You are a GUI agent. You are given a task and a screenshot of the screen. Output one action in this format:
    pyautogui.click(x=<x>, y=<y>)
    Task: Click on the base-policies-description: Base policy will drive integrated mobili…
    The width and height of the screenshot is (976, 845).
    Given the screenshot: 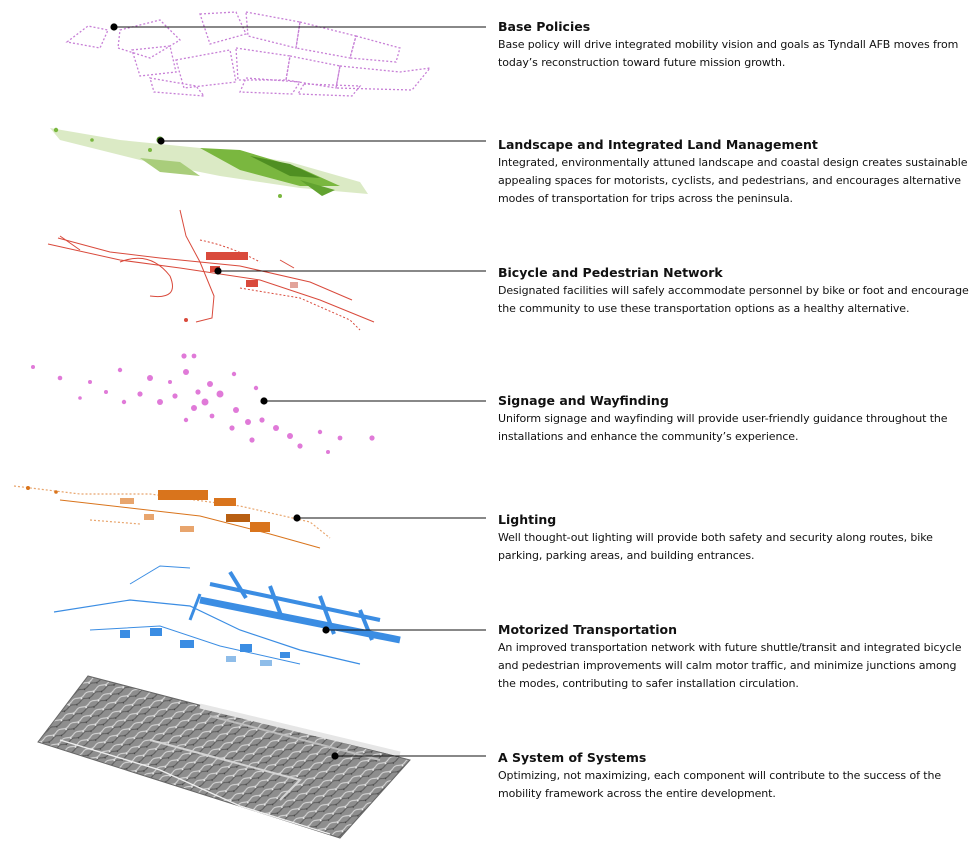 What is the action you would take?
    pyautogui.click(x=728, y=53)
    